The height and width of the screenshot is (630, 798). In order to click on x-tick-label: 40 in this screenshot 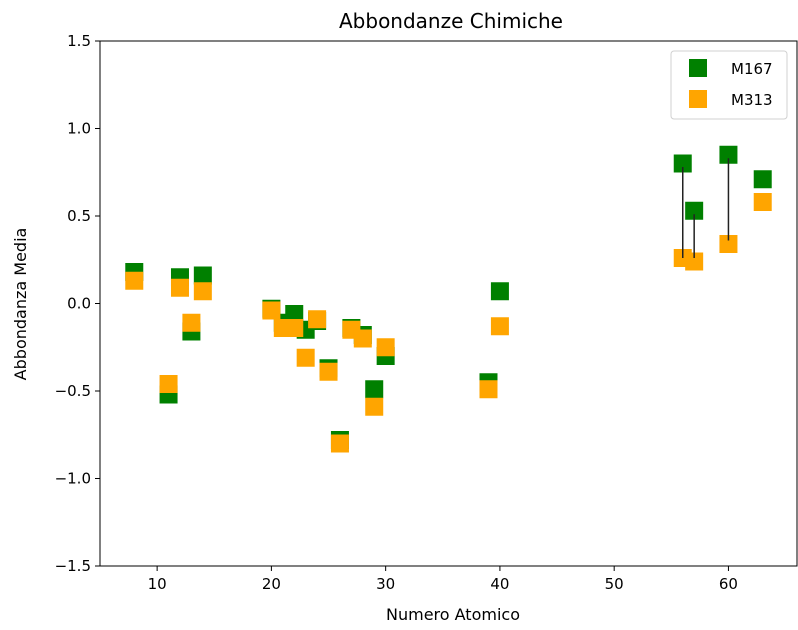, I will do `click(499, 584)`.